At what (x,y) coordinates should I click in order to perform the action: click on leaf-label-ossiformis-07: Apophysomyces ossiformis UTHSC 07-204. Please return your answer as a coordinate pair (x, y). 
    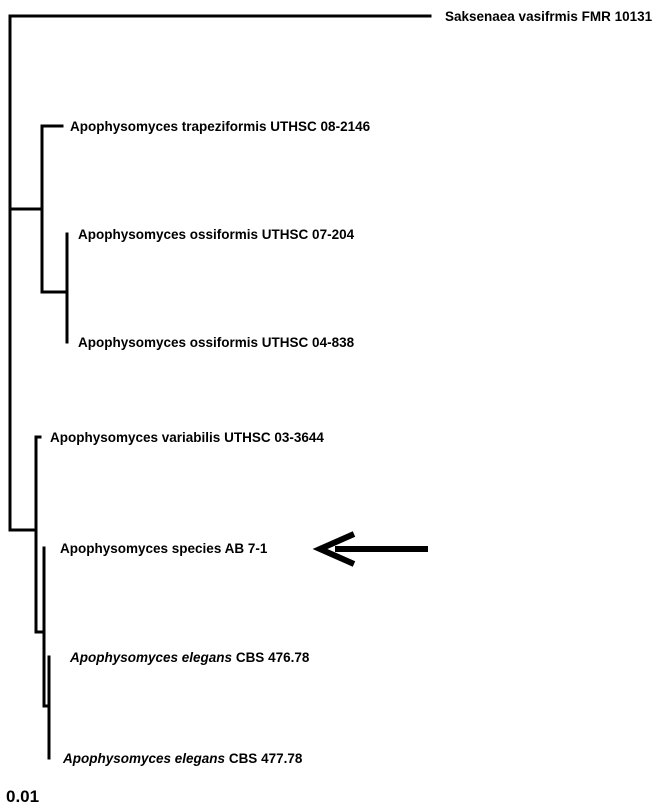
    Looking at the image, I should click on (216, 234).